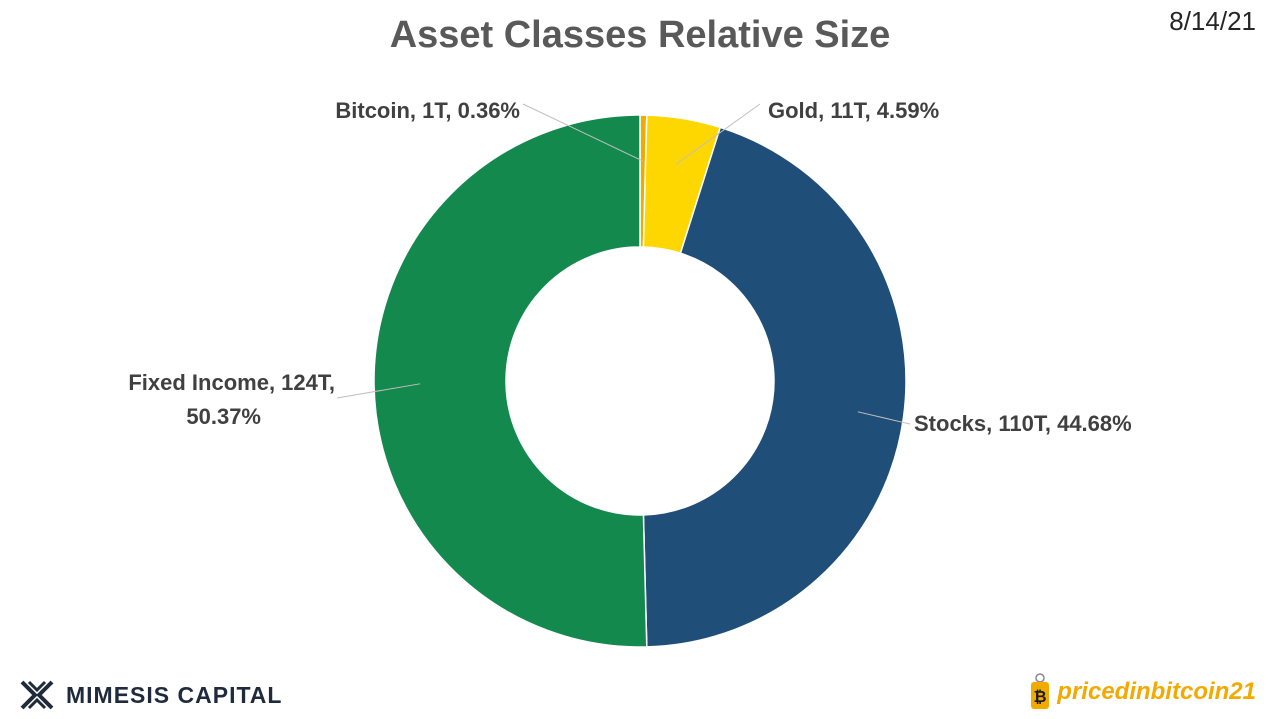 This screenshot has height=719, width=1280. What do you see at coordinates (1156, 691) in the screenshot?
I see `pricedinbitcoin-brand-text: pricedinbitcoin21` at bounding box center [1156, 691].